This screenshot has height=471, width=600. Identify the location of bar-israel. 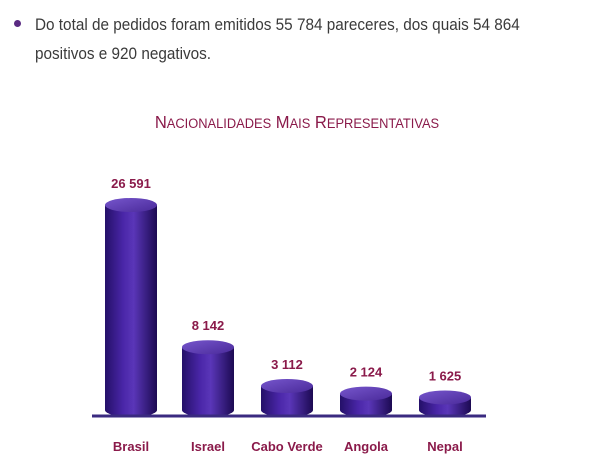
(208, 378).